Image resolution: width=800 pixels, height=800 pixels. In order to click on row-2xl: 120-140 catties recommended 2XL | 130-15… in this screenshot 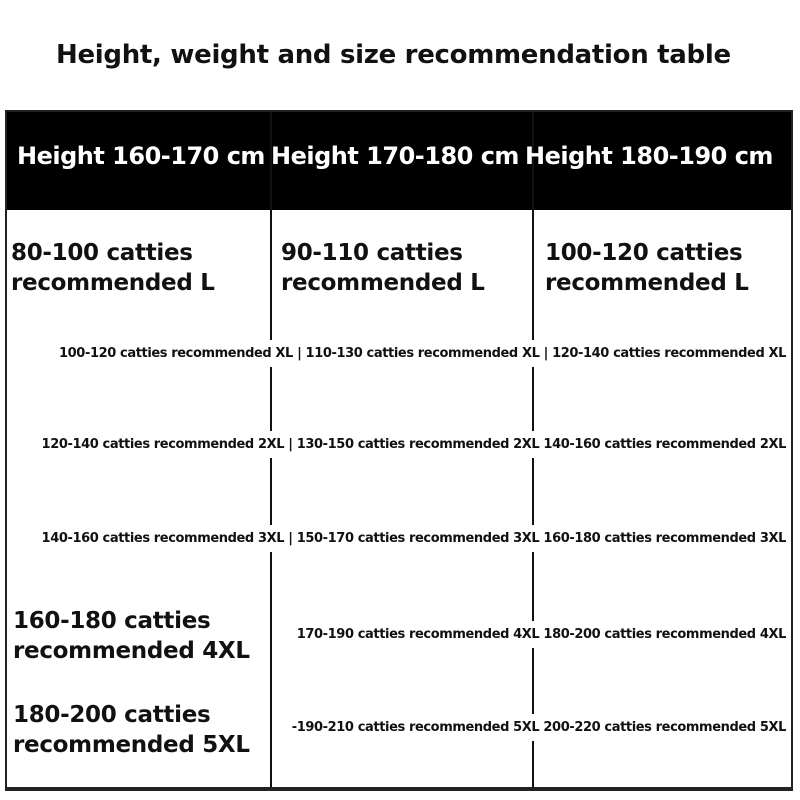, I will do `click(413, 444)`.